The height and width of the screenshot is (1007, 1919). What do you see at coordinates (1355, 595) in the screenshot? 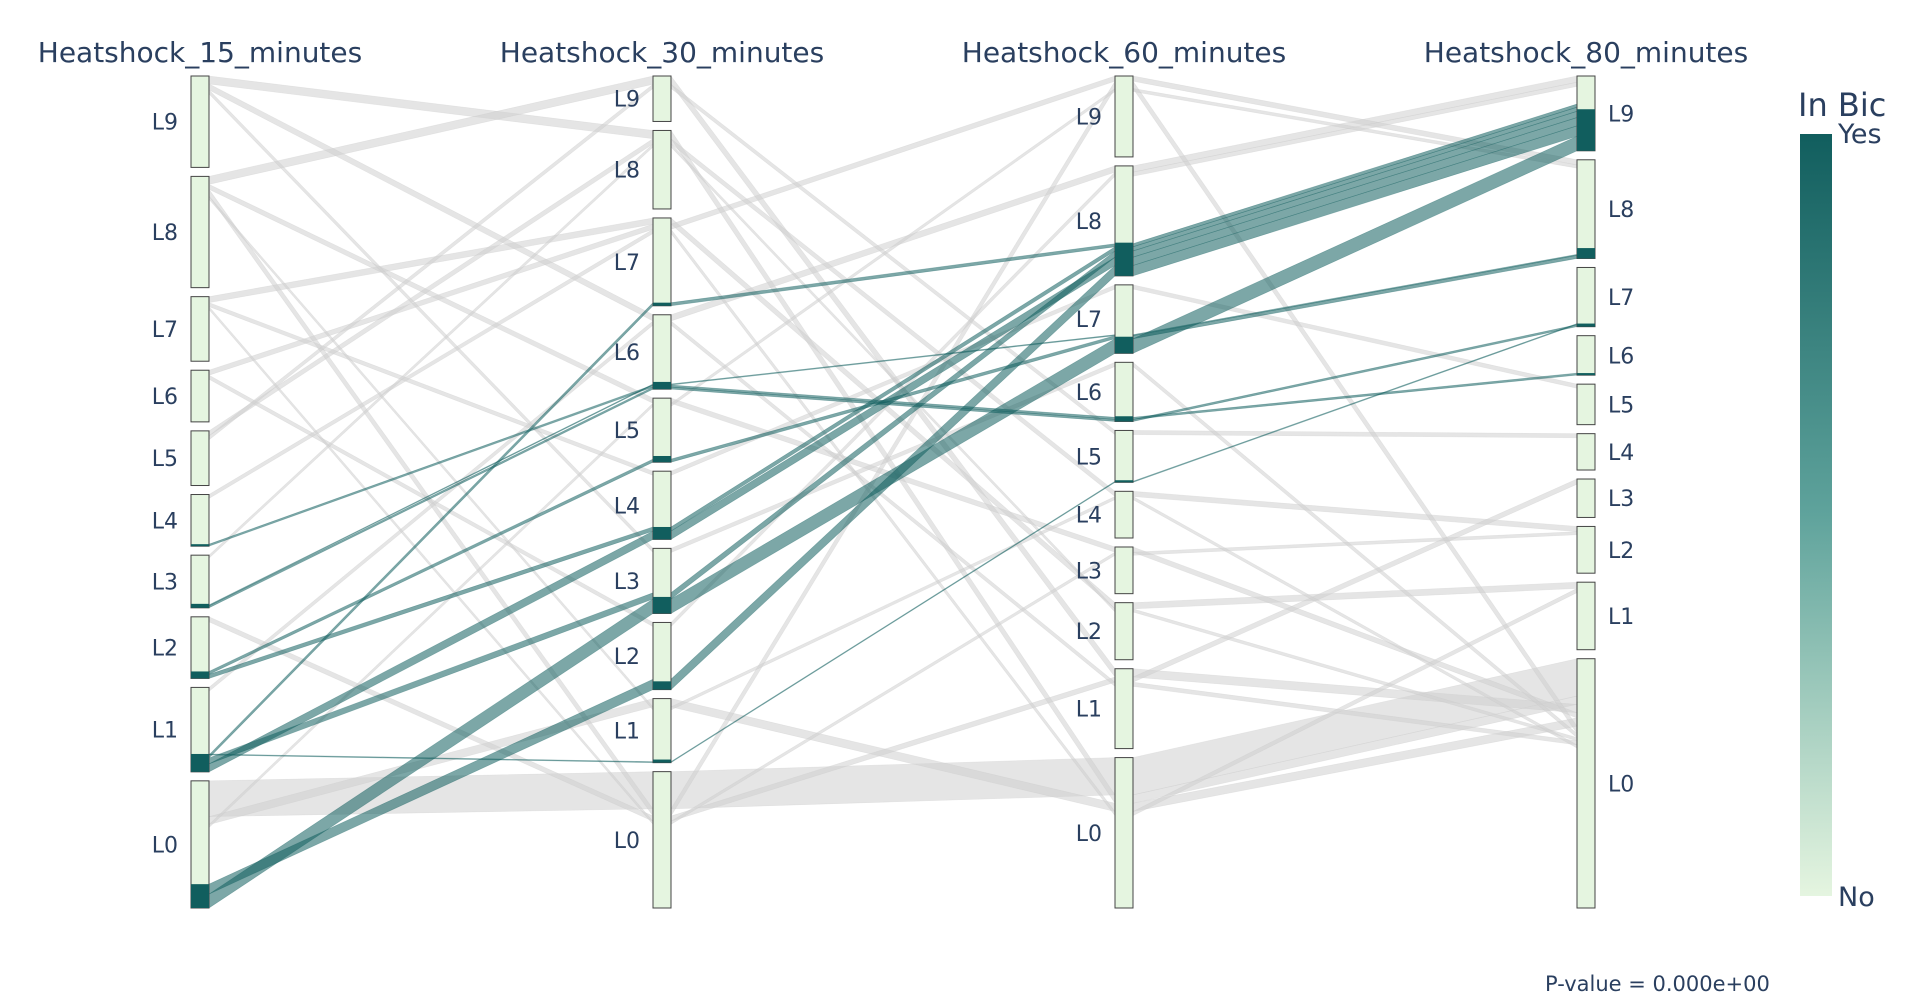
I see `ribbon-L7-L7-L2-L1-seg2` at bounding box center [1355, 595].